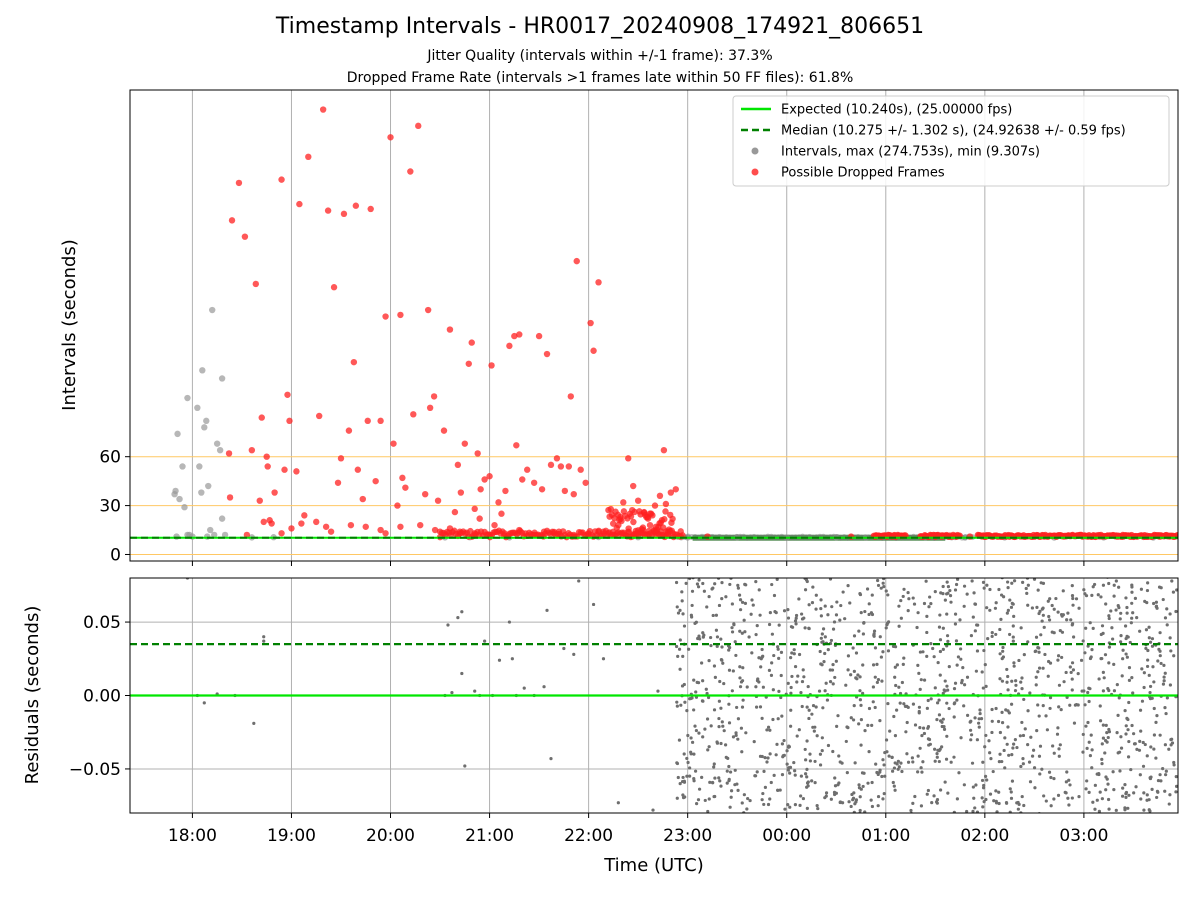 Image resolution: width=1200 pixels, height=900 pixels. What do you see at coordinates (32, 695) in the screenshot?
I see `bottom-y-axis-label: Residuals (seconds)` at bounding box center [32, 695].